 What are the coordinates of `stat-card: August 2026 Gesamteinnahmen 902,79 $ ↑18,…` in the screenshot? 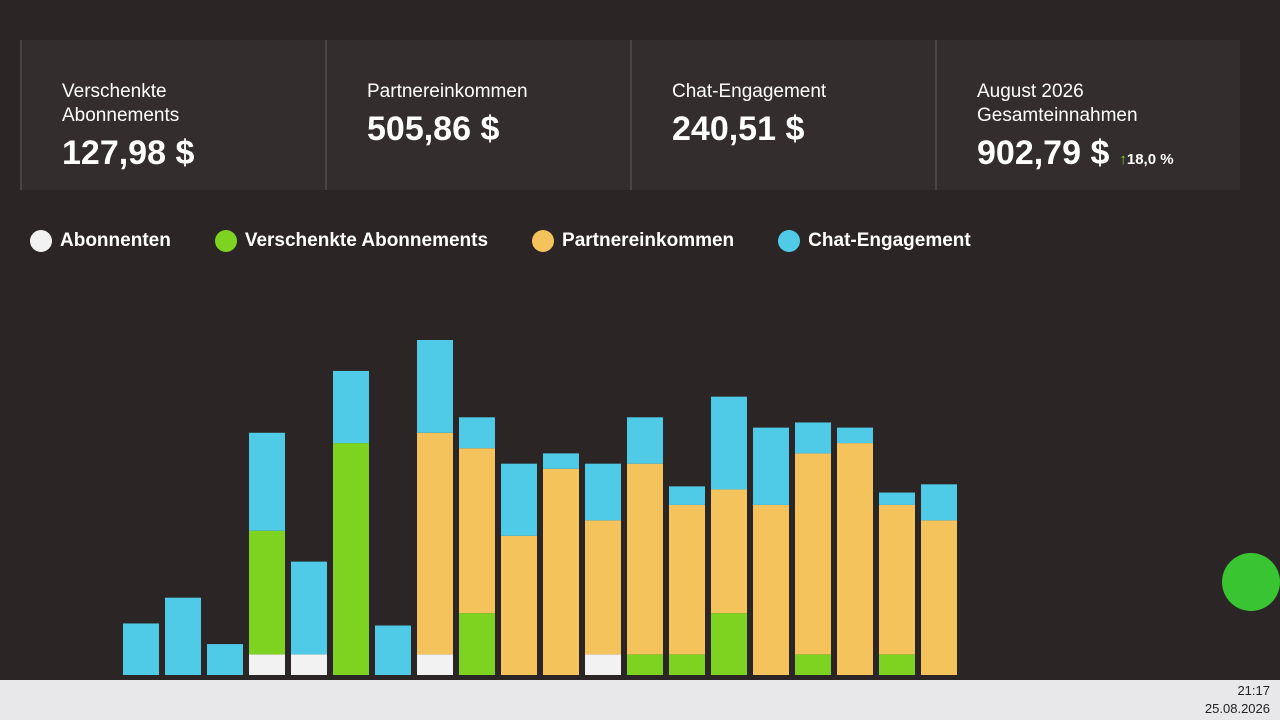 It's located at (1087, 115).